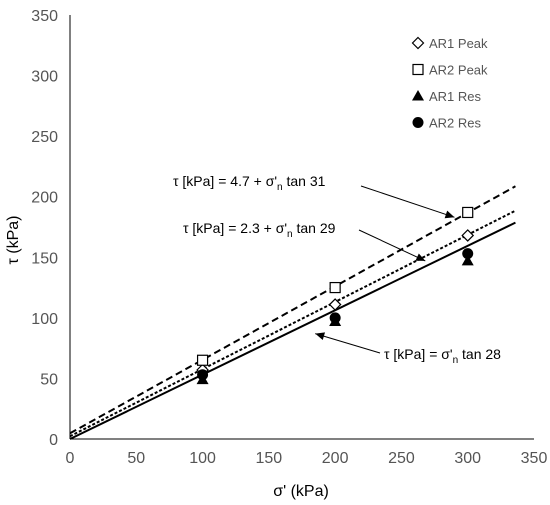 The height and width of the screenshot is (505, 550). What do you see at coordinates (335, 458) in the screenshot?
I see `x-tick-label: 200` at bounding box center [335, 458].